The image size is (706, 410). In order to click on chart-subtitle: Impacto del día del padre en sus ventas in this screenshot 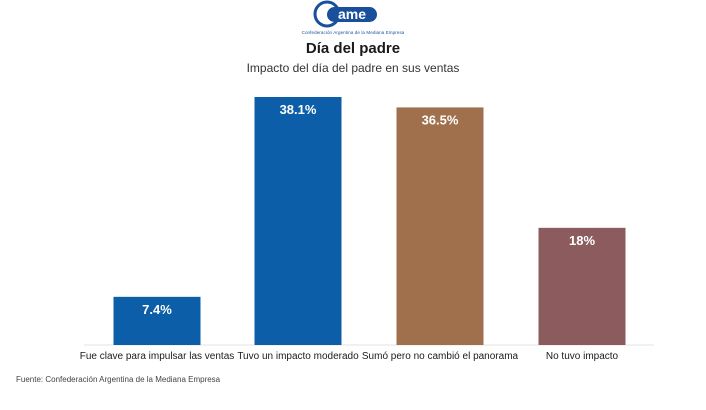, I will do `click(353, 68)`.